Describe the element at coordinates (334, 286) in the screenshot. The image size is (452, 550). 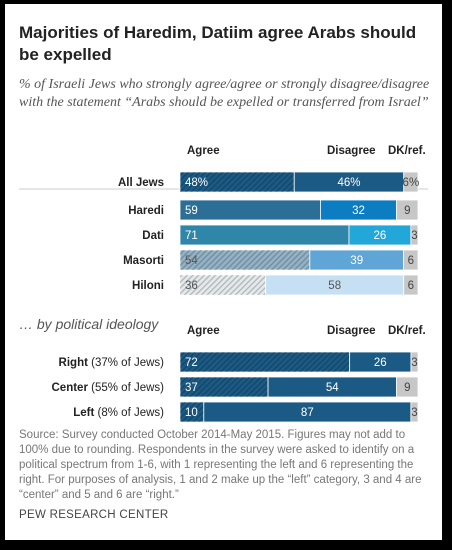
I see `data-label-disagree: 58` at that location.